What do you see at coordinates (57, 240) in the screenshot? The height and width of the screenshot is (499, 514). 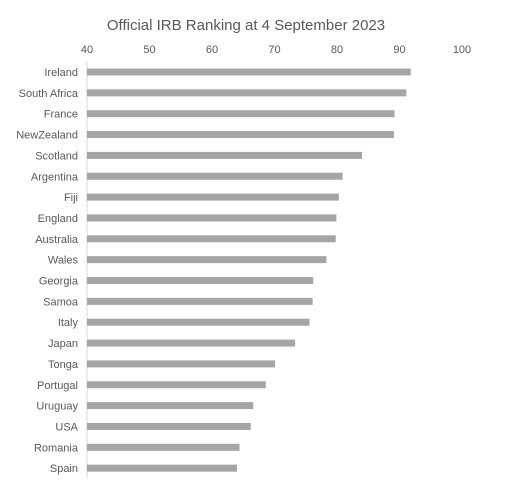 I see `category-label: Australia` at bounding box center [57, 240].